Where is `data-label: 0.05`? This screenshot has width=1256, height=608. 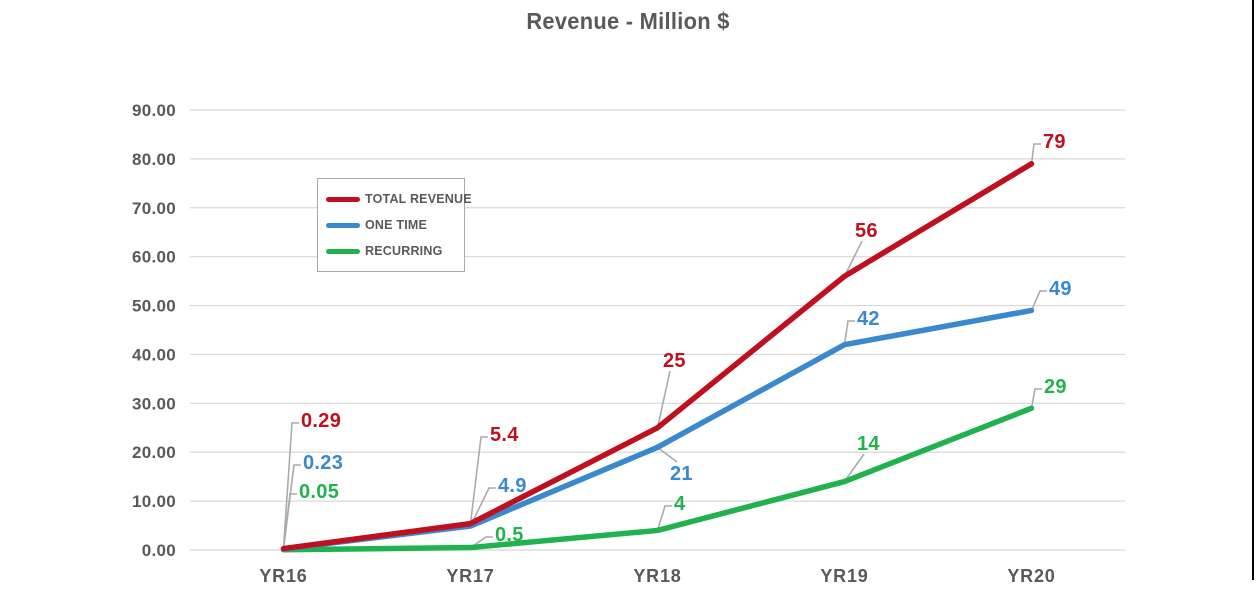
data-label: 0.05 is located at coordinates (319, 492).